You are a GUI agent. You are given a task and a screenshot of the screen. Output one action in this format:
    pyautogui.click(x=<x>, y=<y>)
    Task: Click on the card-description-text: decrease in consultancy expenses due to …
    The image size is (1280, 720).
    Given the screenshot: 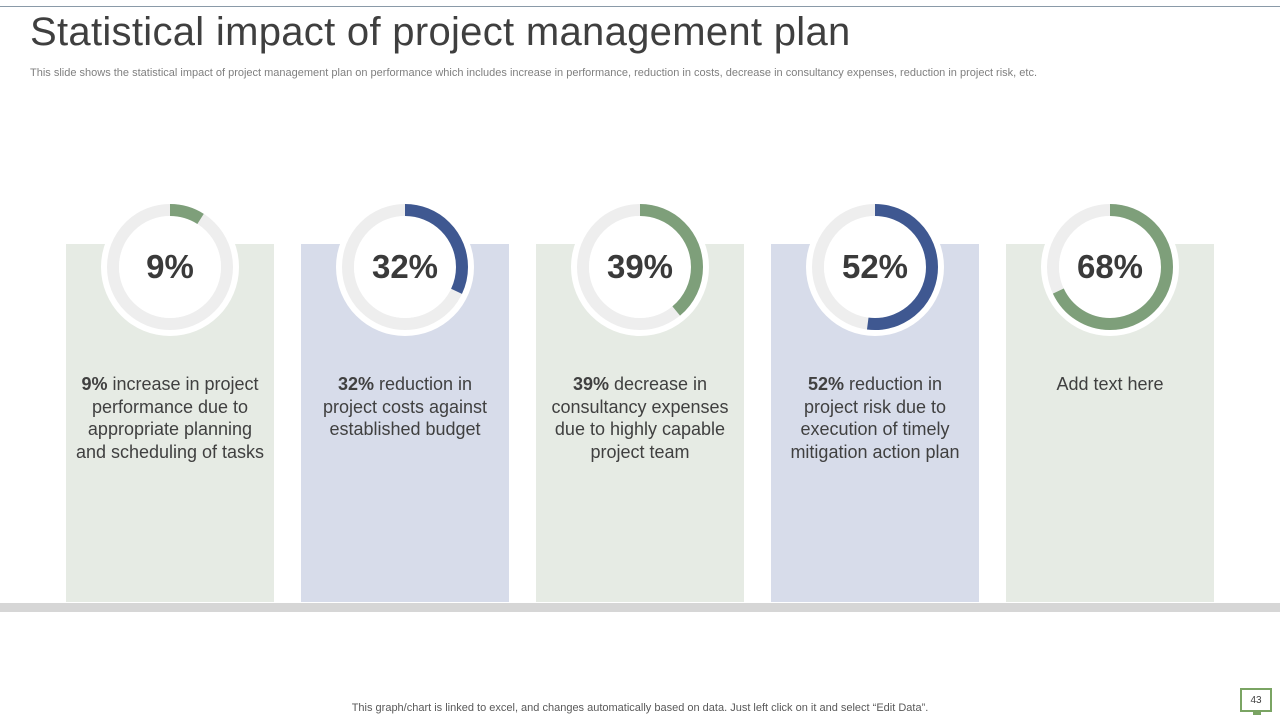 What is the action you would take?
    pyautogui.click(x=640, y=418)
    